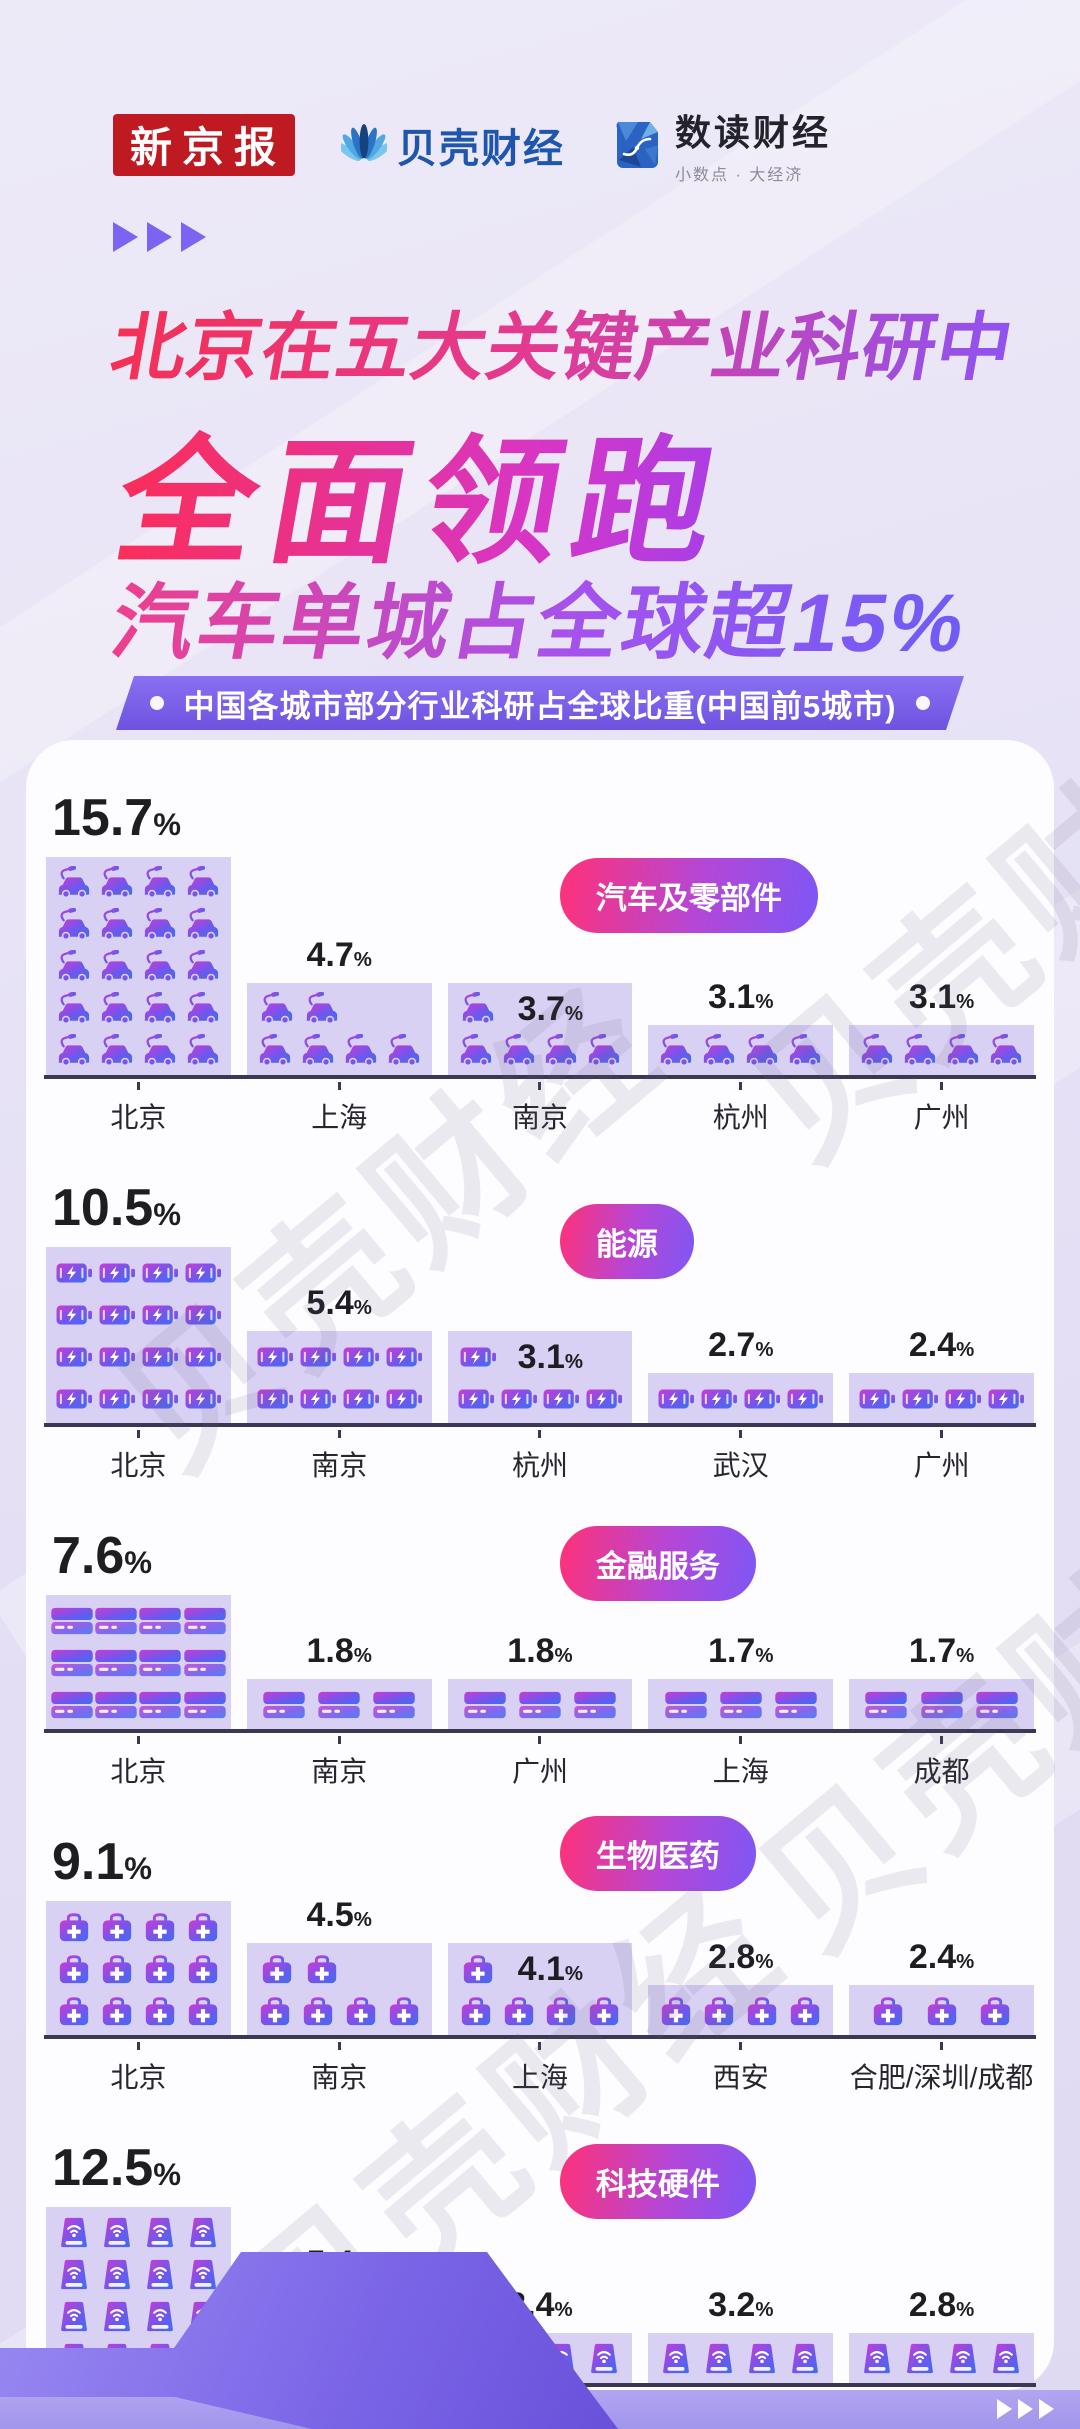 The width and height of the screenshot is (1080, 2429). What do you see at coordinates (688, 898) in the screenshot?
I see `category-pill-label: 汽车及零部件` at bounding box center [688, 898].